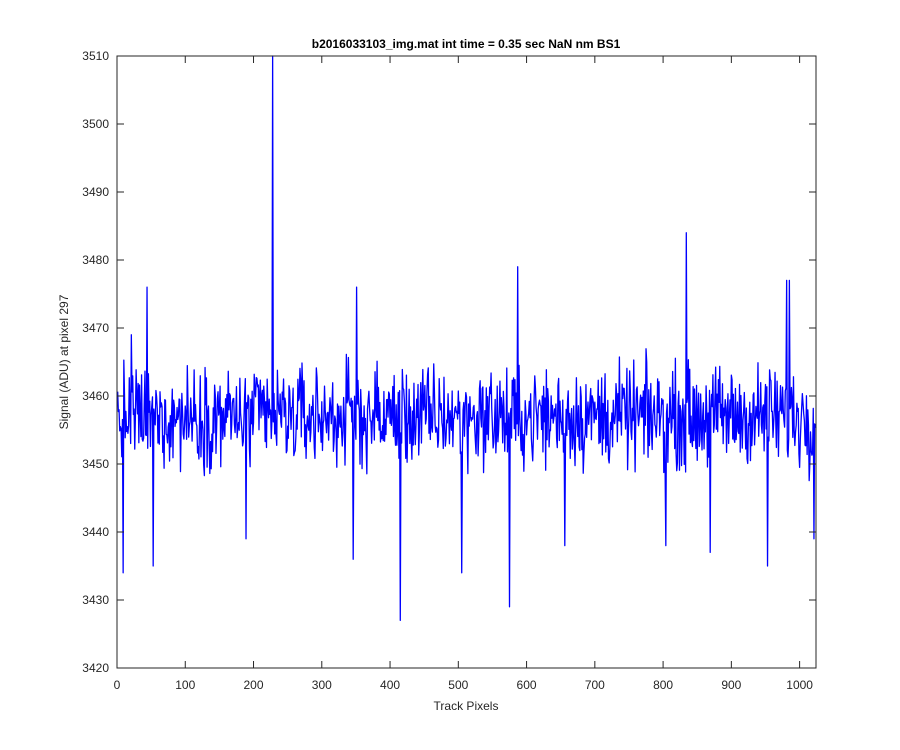  I want to click on y-tick-label: 3420, so click(95, 668).